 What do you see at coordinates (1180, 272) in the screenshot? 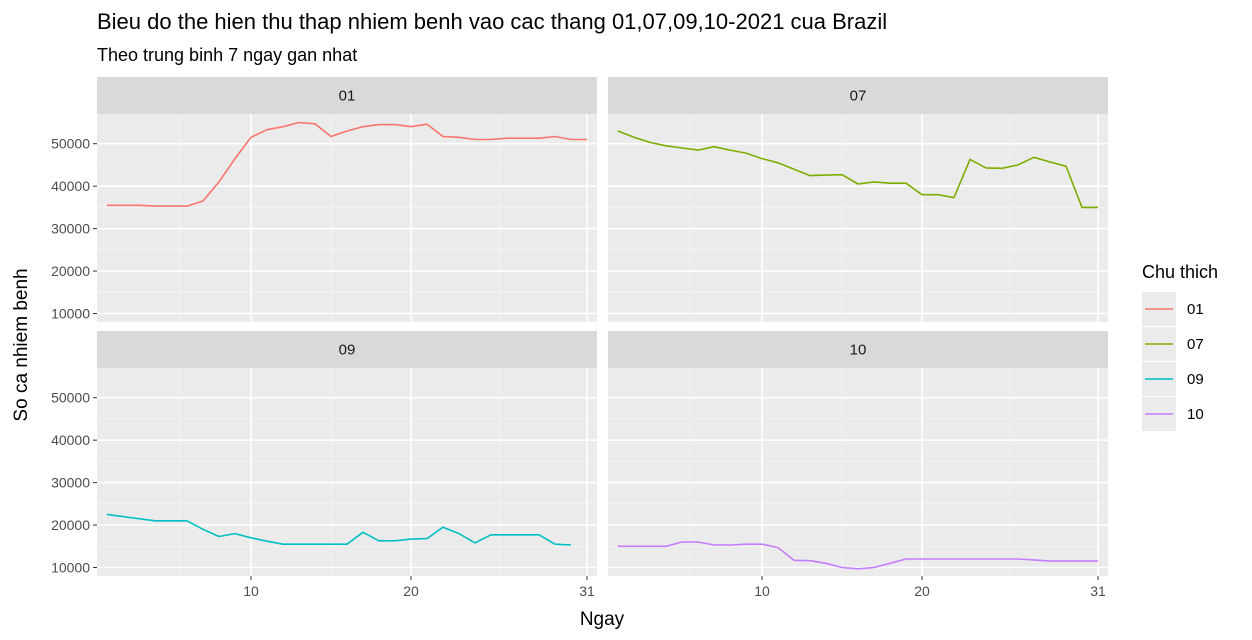
I see `legend-title: Chu thich` at bounding box center [1180, 272].